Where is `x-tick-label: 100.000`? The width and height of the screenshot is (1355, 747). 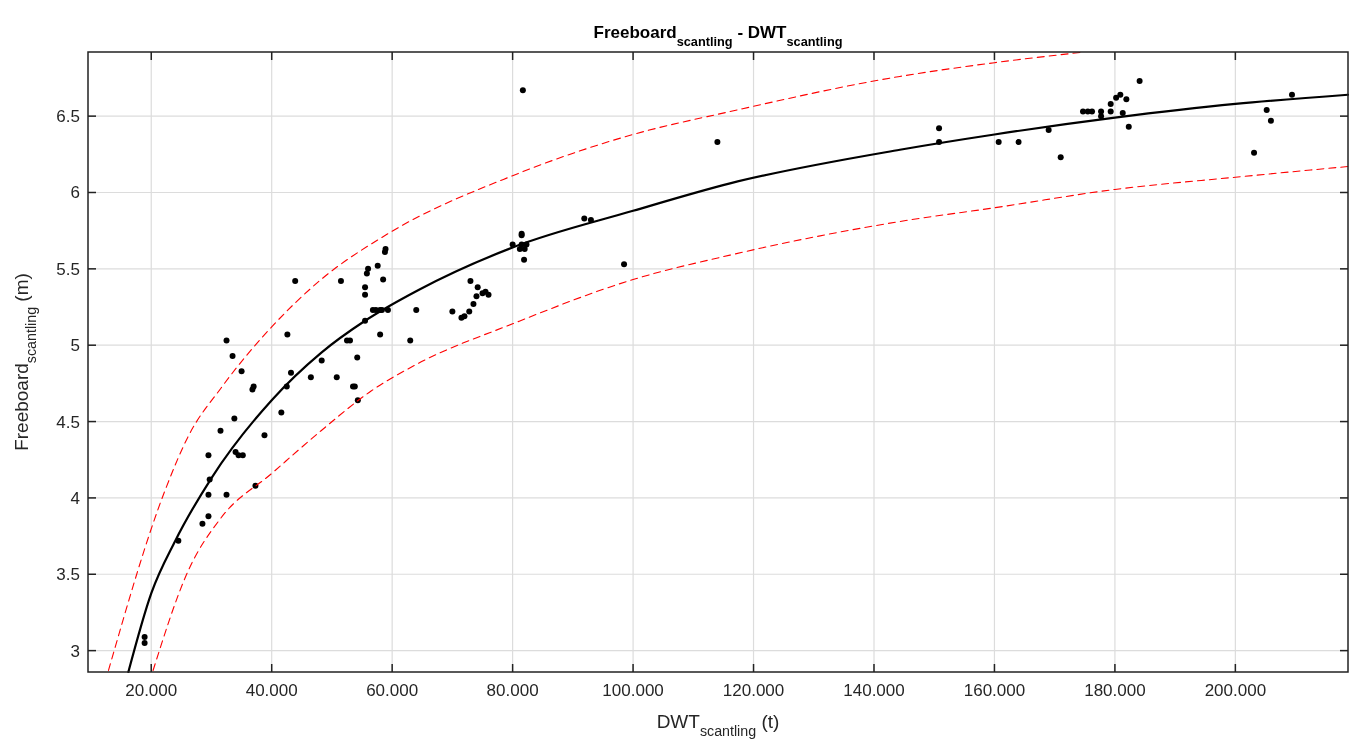
x-tick-label: 100.000 is located at coordinates (633, 690).